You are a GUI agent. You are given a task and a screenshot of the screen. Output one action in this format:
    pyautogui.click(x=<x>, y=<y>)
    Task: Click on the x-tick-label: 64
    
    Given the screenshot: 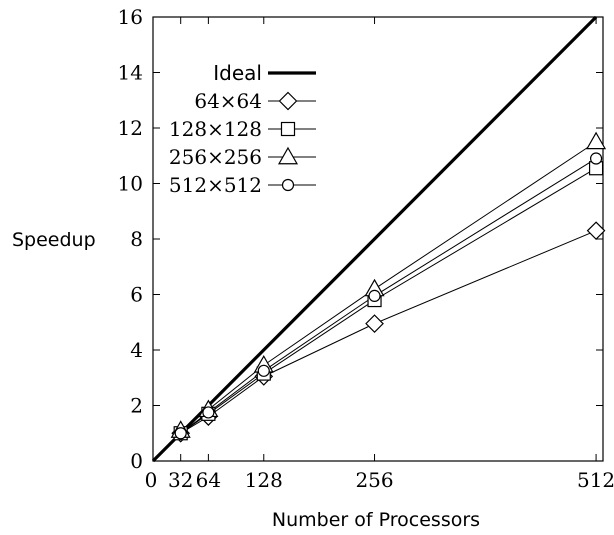 What is the action you would take?
    pyautogui.click(x=208, y=480)
    